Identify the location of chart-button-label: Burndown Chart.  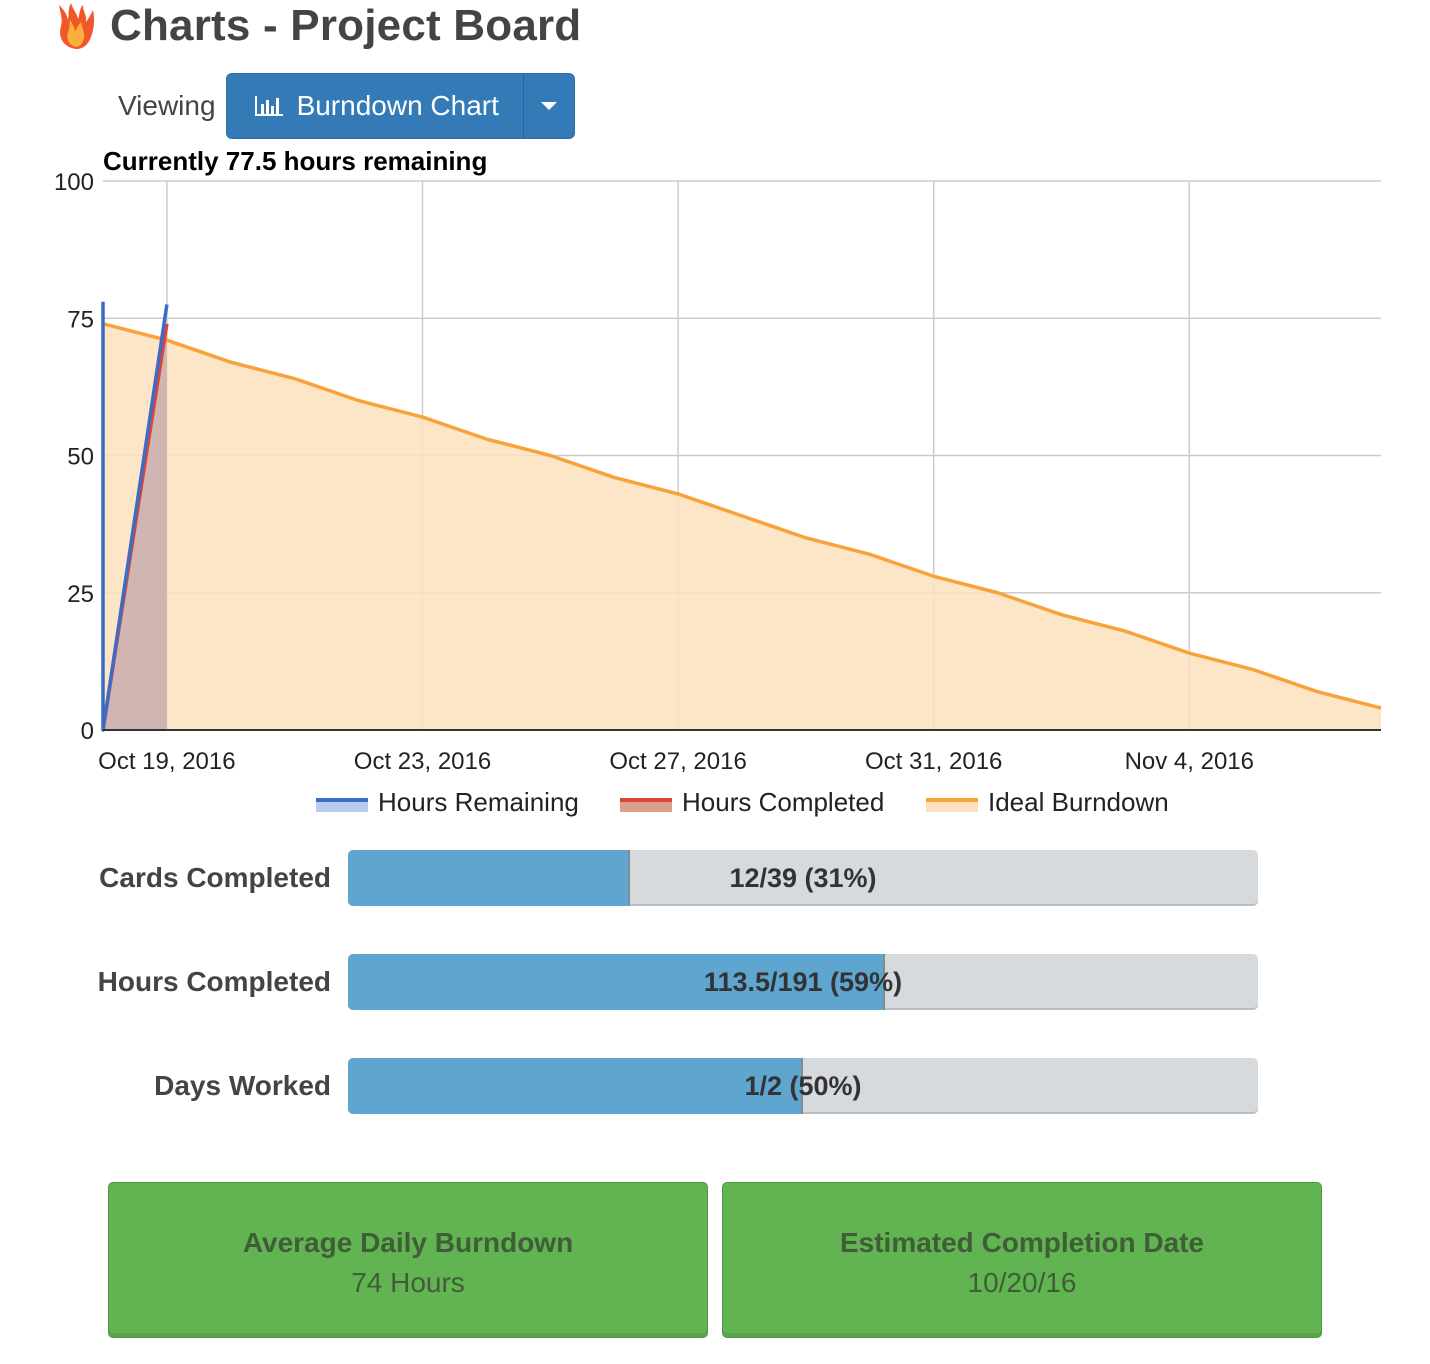
(397, 105).